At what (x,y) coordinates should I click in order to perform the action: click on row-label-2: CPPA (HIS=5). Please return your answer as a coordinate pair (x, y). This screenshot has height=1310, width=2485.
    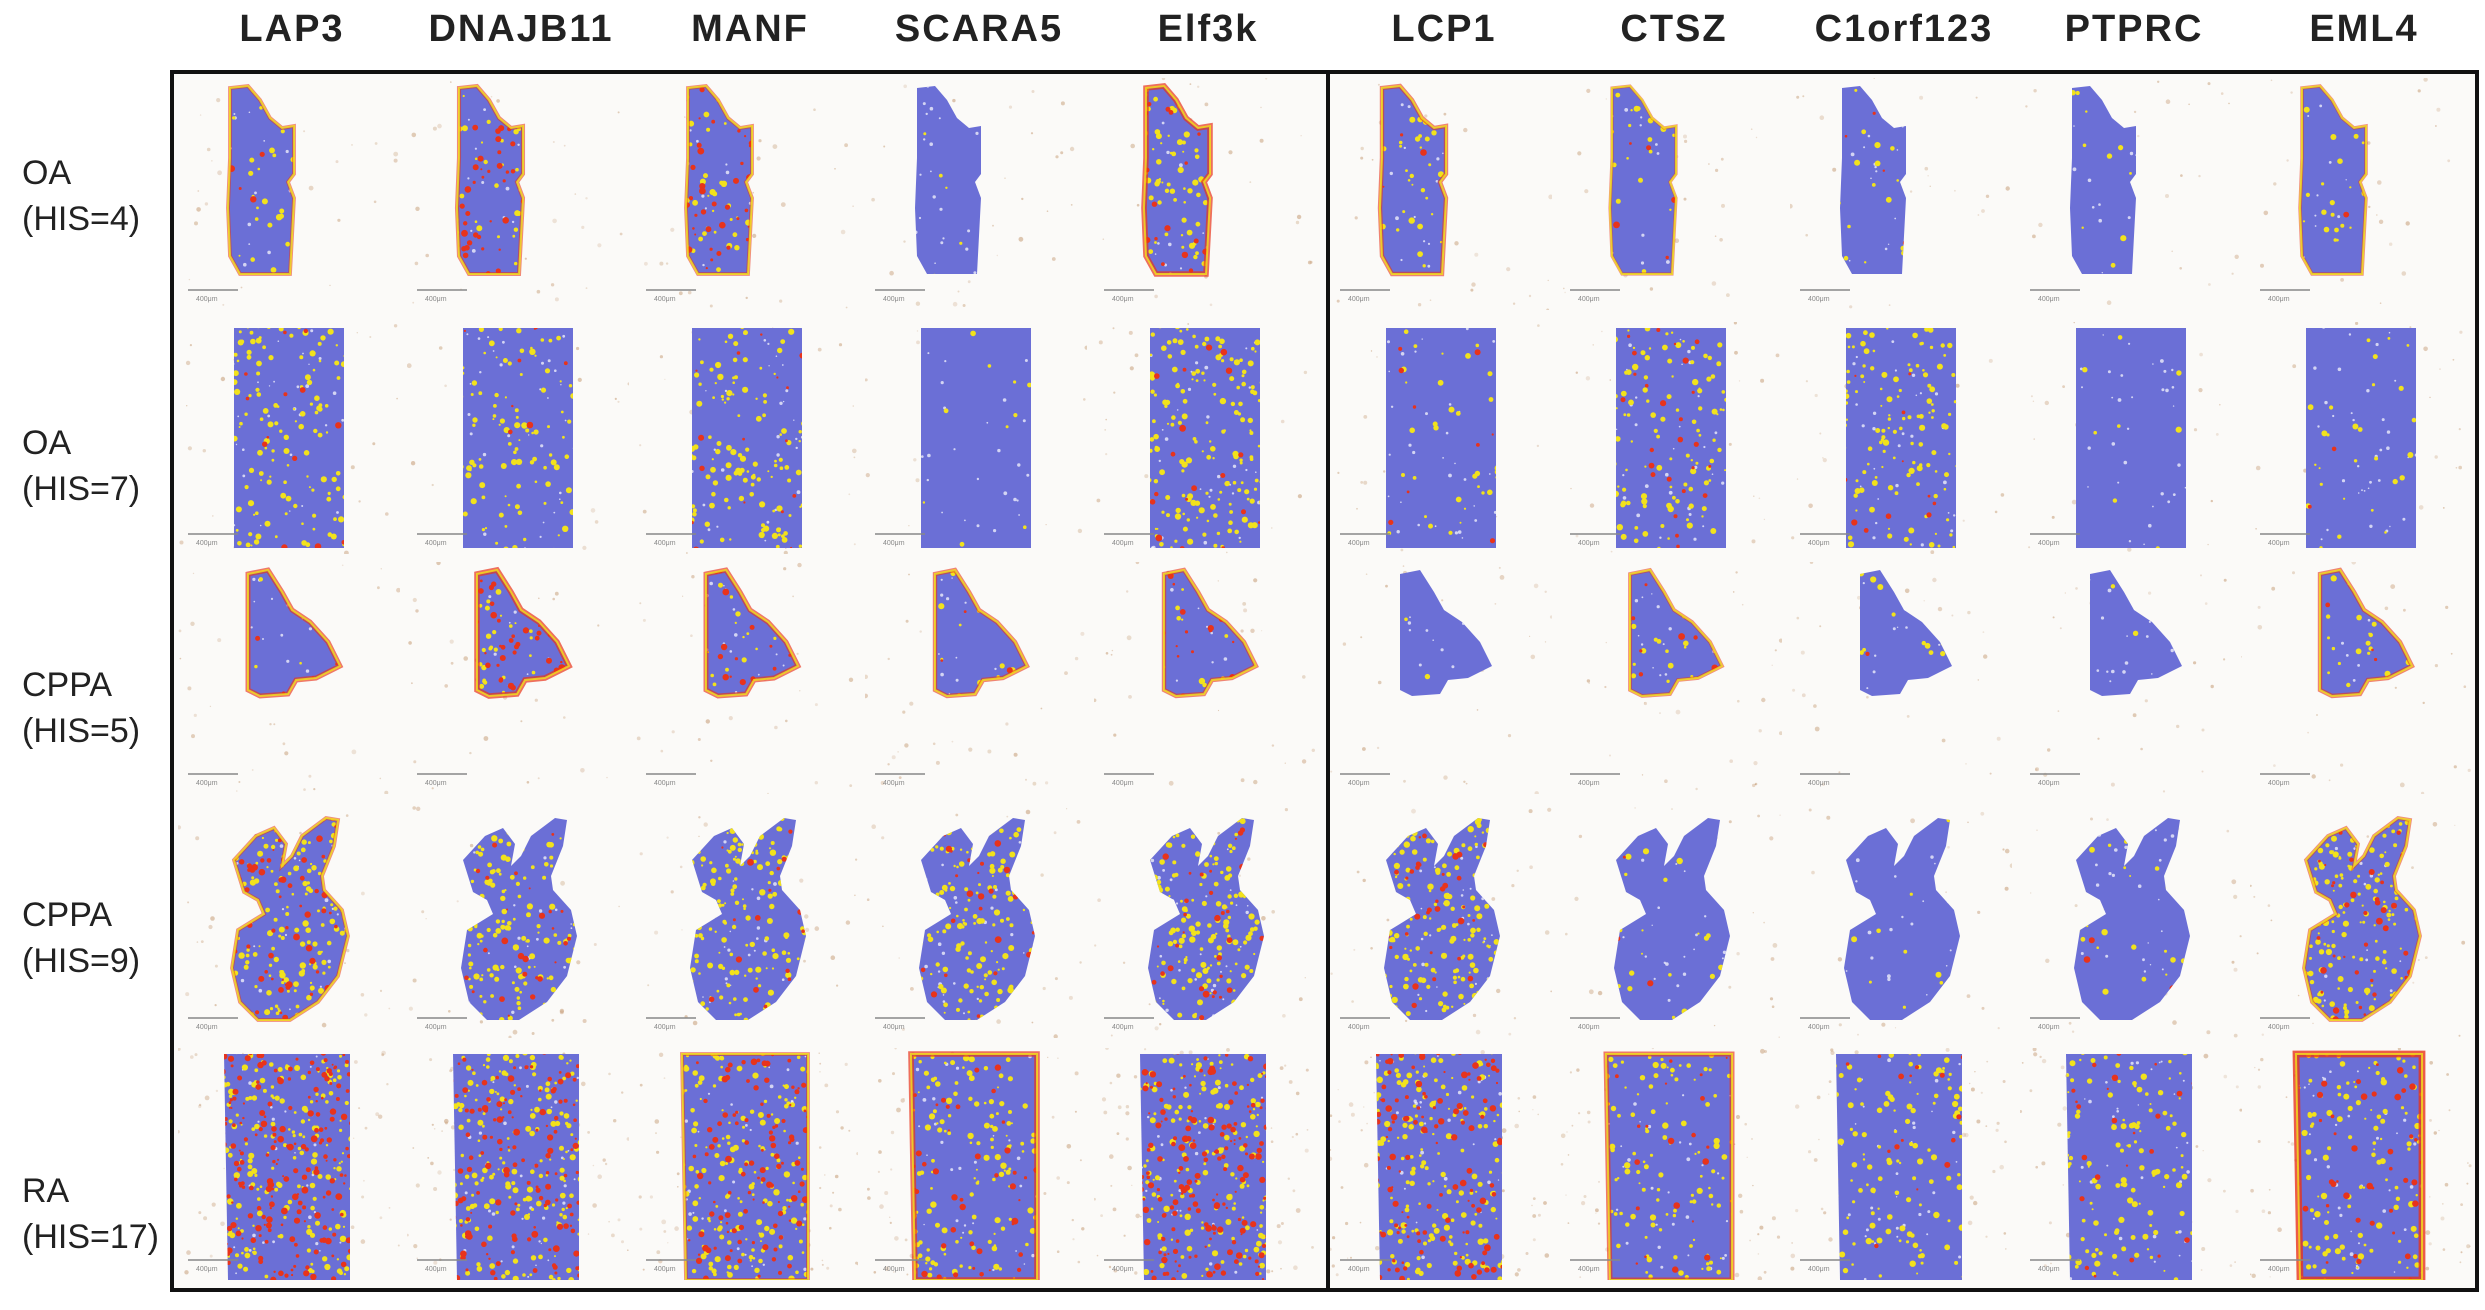
    Looking at the image, I should click on (92, 708).